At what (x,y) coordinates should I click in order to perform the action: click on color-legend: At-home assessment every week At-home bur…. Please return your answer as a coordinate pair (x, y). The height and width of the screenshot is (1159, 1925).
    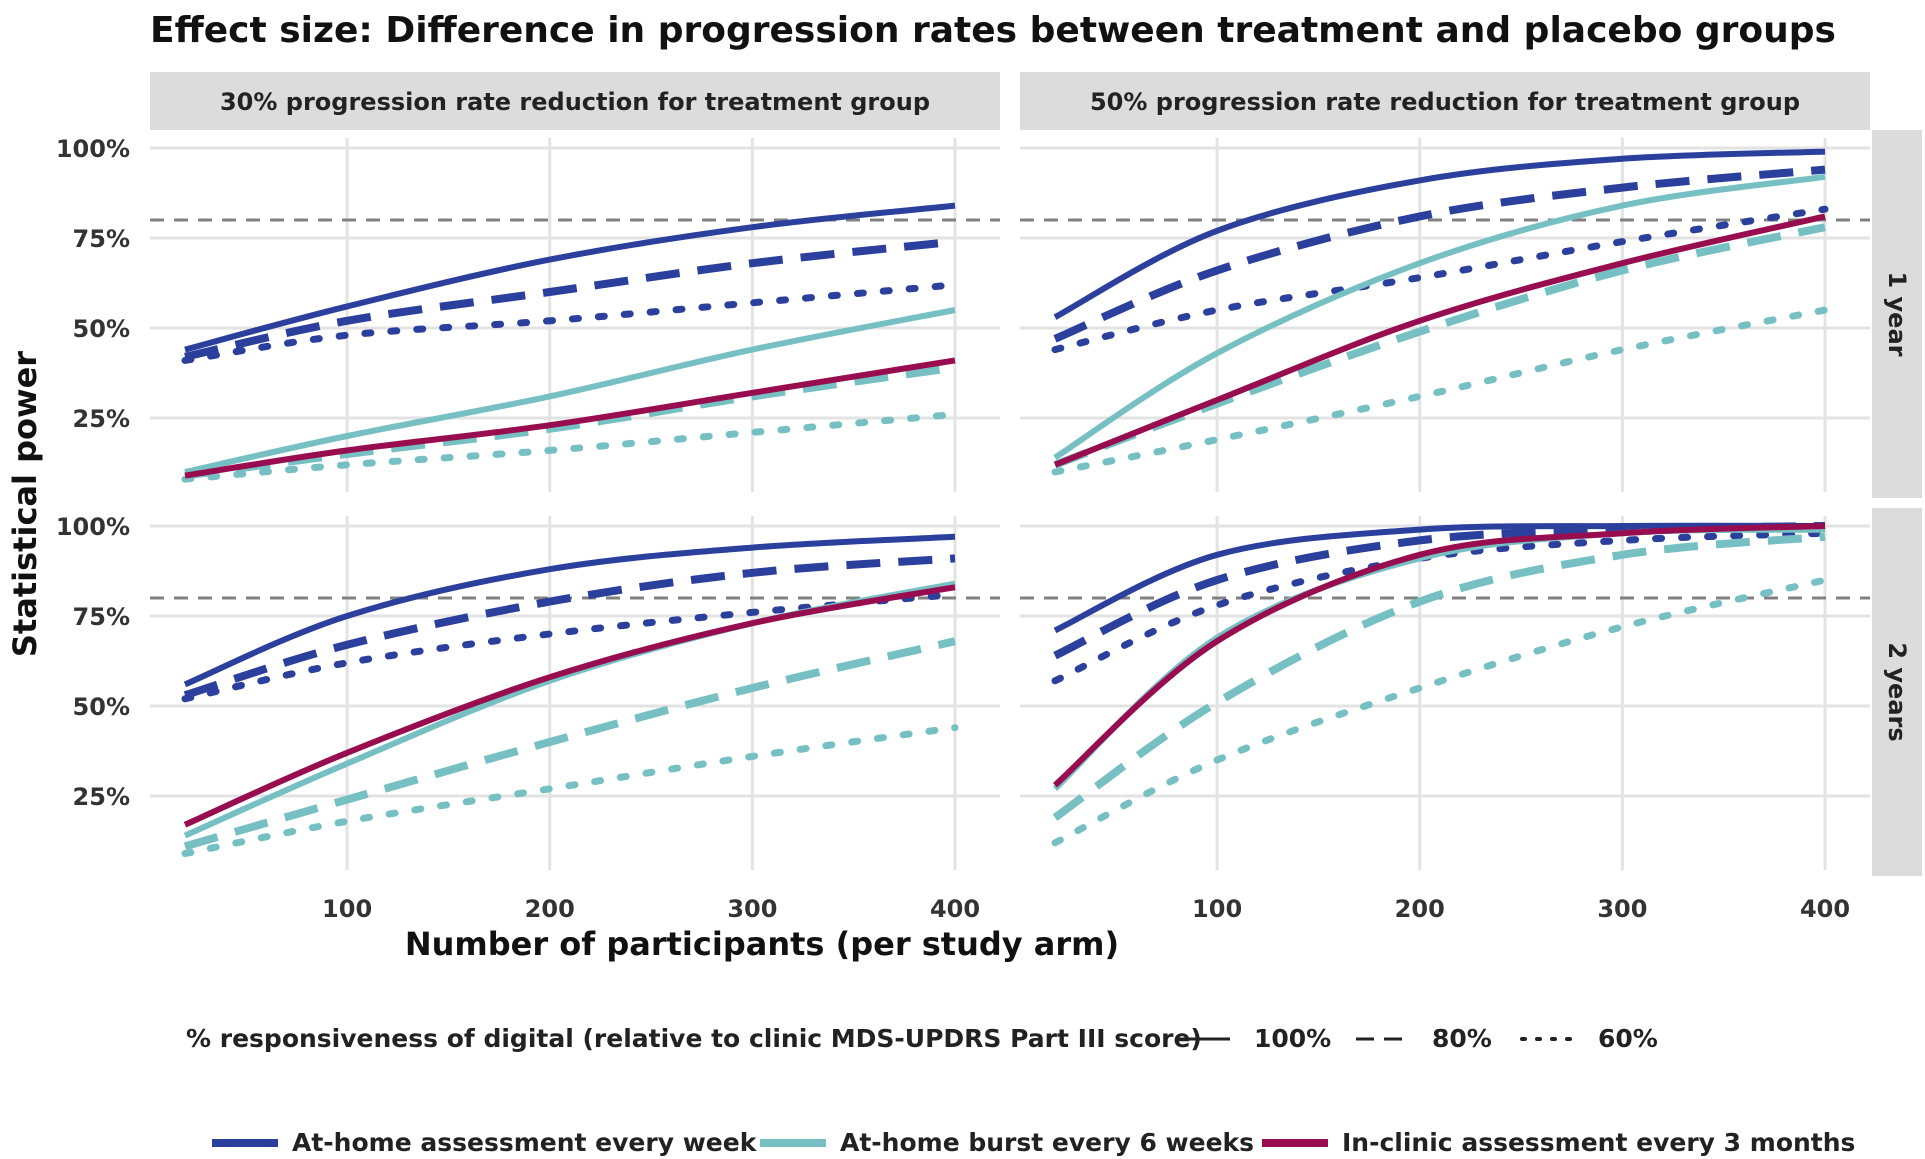
    Looking at the image, I should click on (1033, 1142).